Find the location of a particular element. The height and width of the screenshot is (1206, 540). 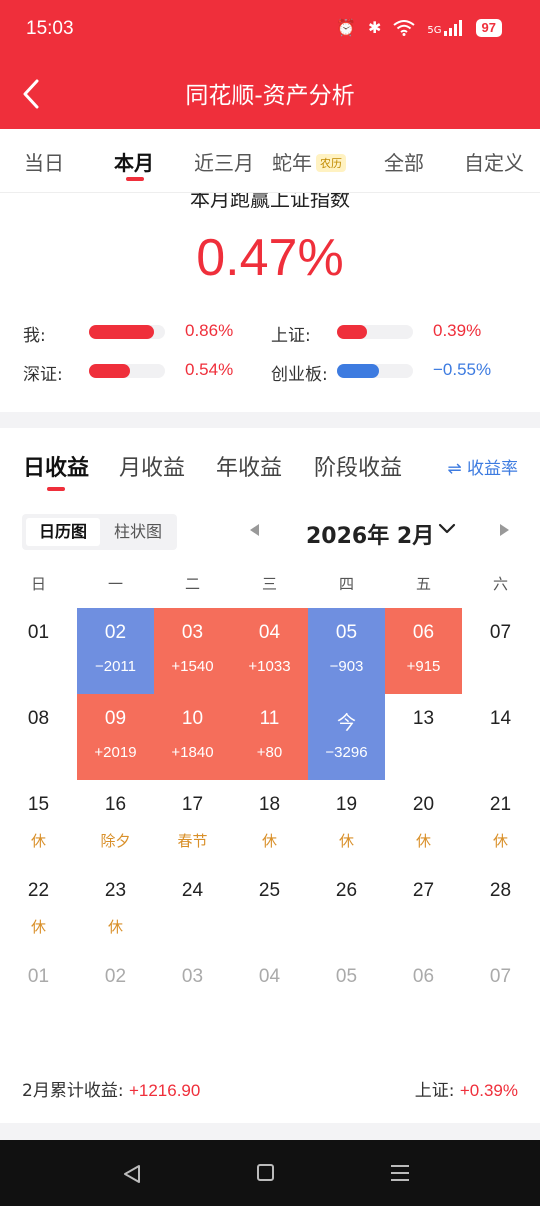

calendar-day: 04 +1033 is located at coordinates (269, 651).